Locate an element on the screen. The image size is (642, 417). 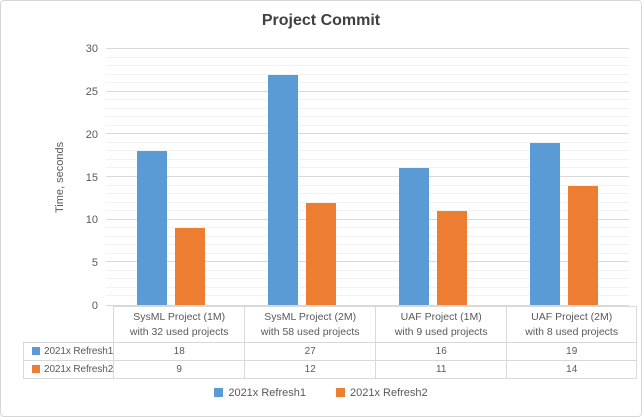
category-header: UAF Project (2M) with 8 used projects is located at coordinates (572, 324).